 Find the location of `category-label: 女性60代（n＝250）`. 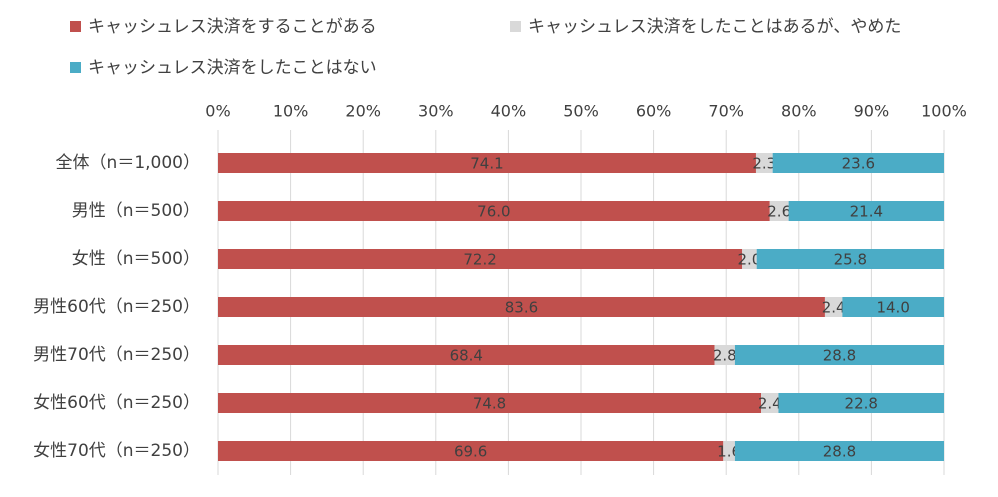

category-label: 女性60代（n＝250） is located at coordinates (116, 403).